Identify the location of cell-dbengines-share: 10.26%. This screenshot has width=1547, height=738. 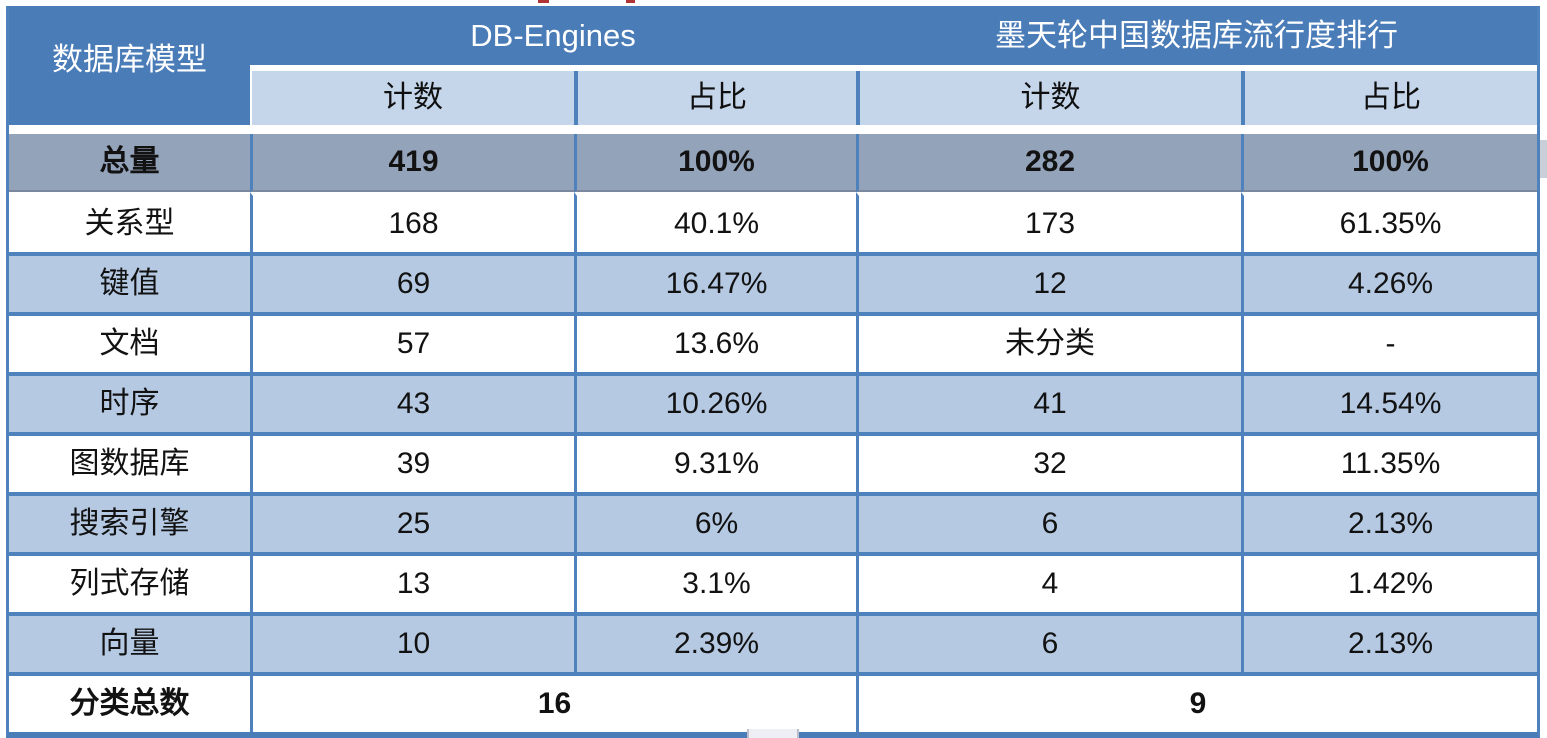
(715, 402).